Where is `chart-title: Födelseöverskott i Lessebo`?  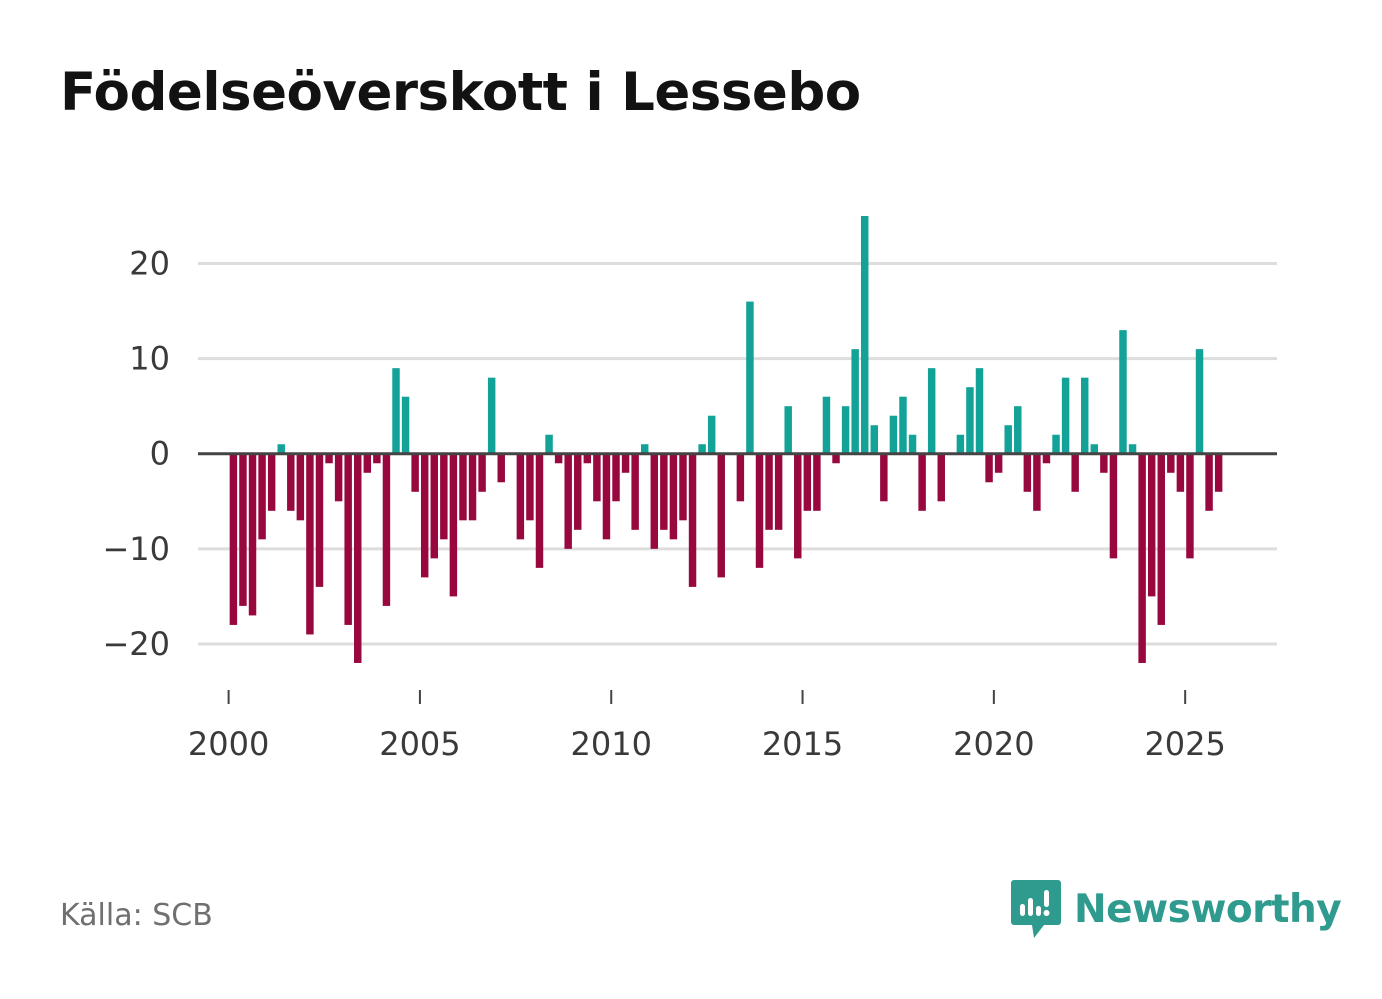
chart-title: Födelseöverskott i Lessebo is located at coordinates (460, 92).